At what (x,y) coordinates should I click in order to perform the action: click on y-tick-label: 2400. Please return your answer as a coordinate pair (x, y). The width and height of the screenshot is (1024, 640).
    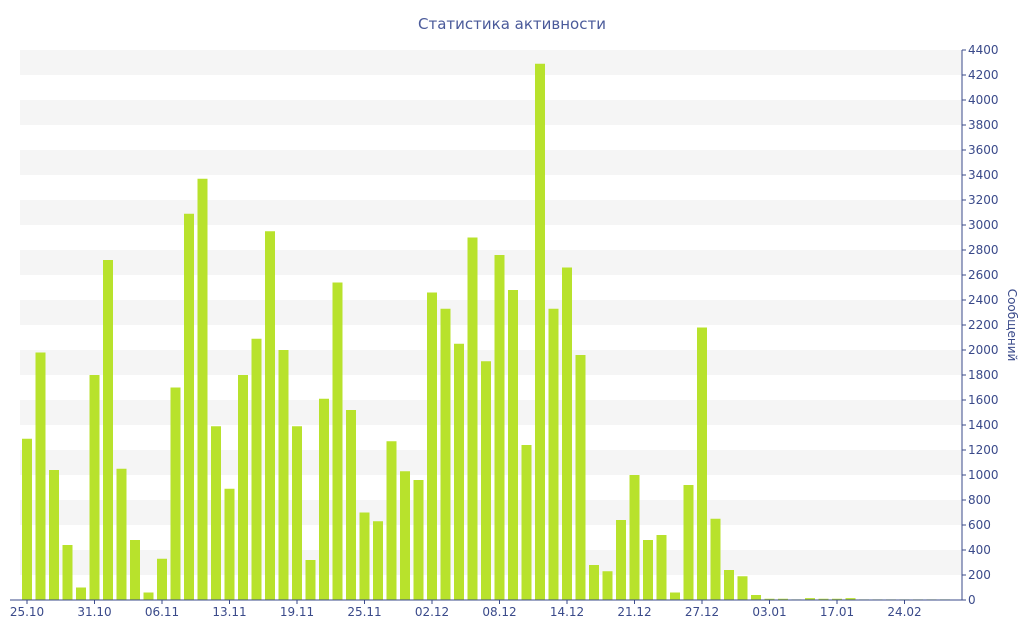
    Looking at the image, I should click on (983, 300).